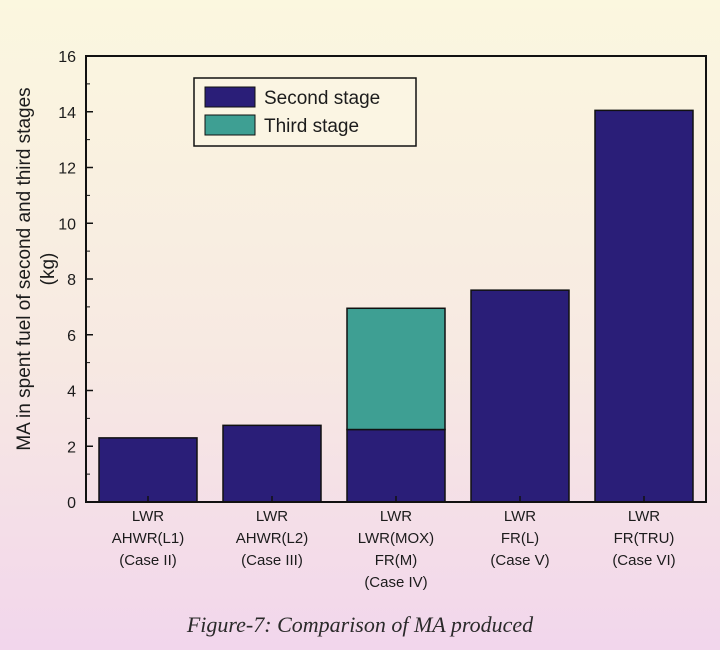 This screenshot has height=650, width=720. Describe the element at coordinates (272, 538) in the screenshot. I see `x-tick-label: AHWR(L2)` at that location.